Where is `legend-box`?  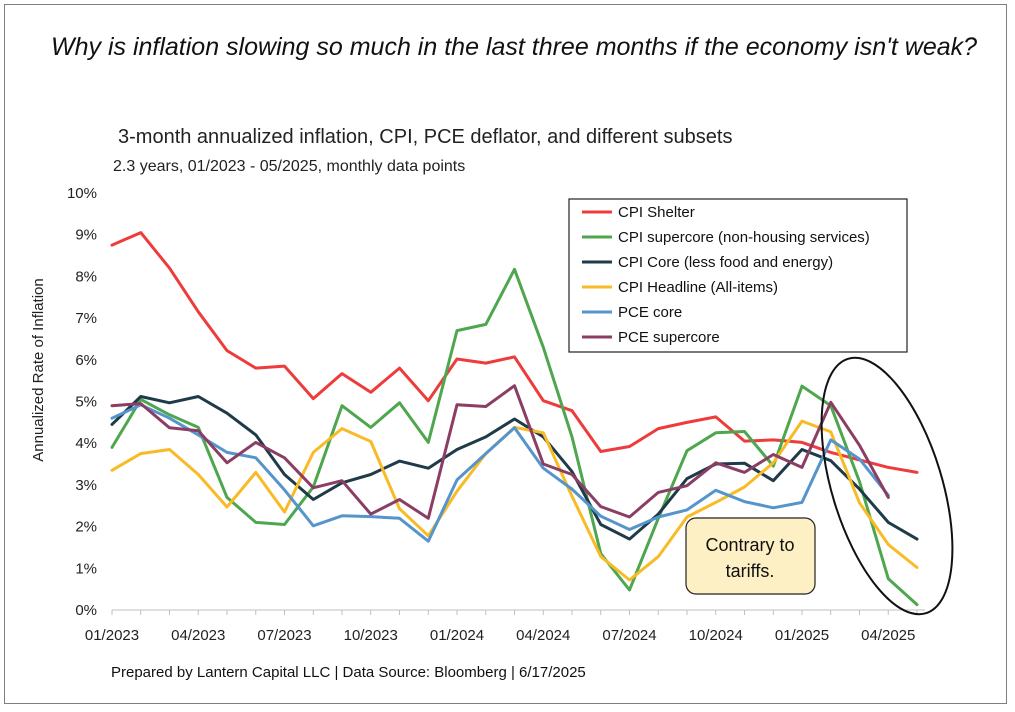
legend-box is located at coordinates (738, 275).